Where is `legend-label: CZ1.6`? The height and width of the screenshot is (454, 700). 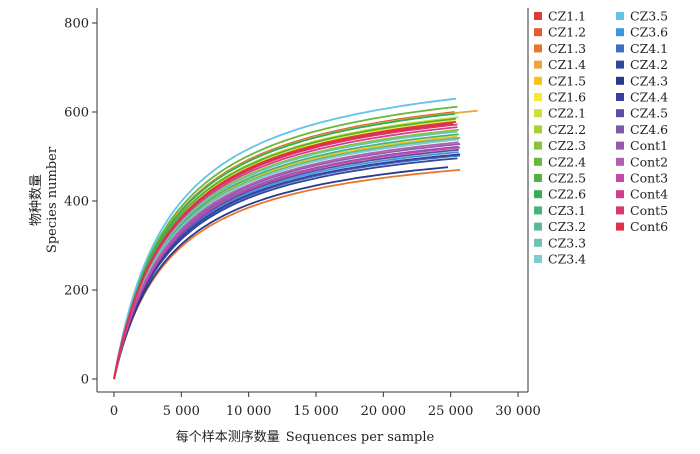
legend-label: CZ1.6 is located at coordinates (567, 97).